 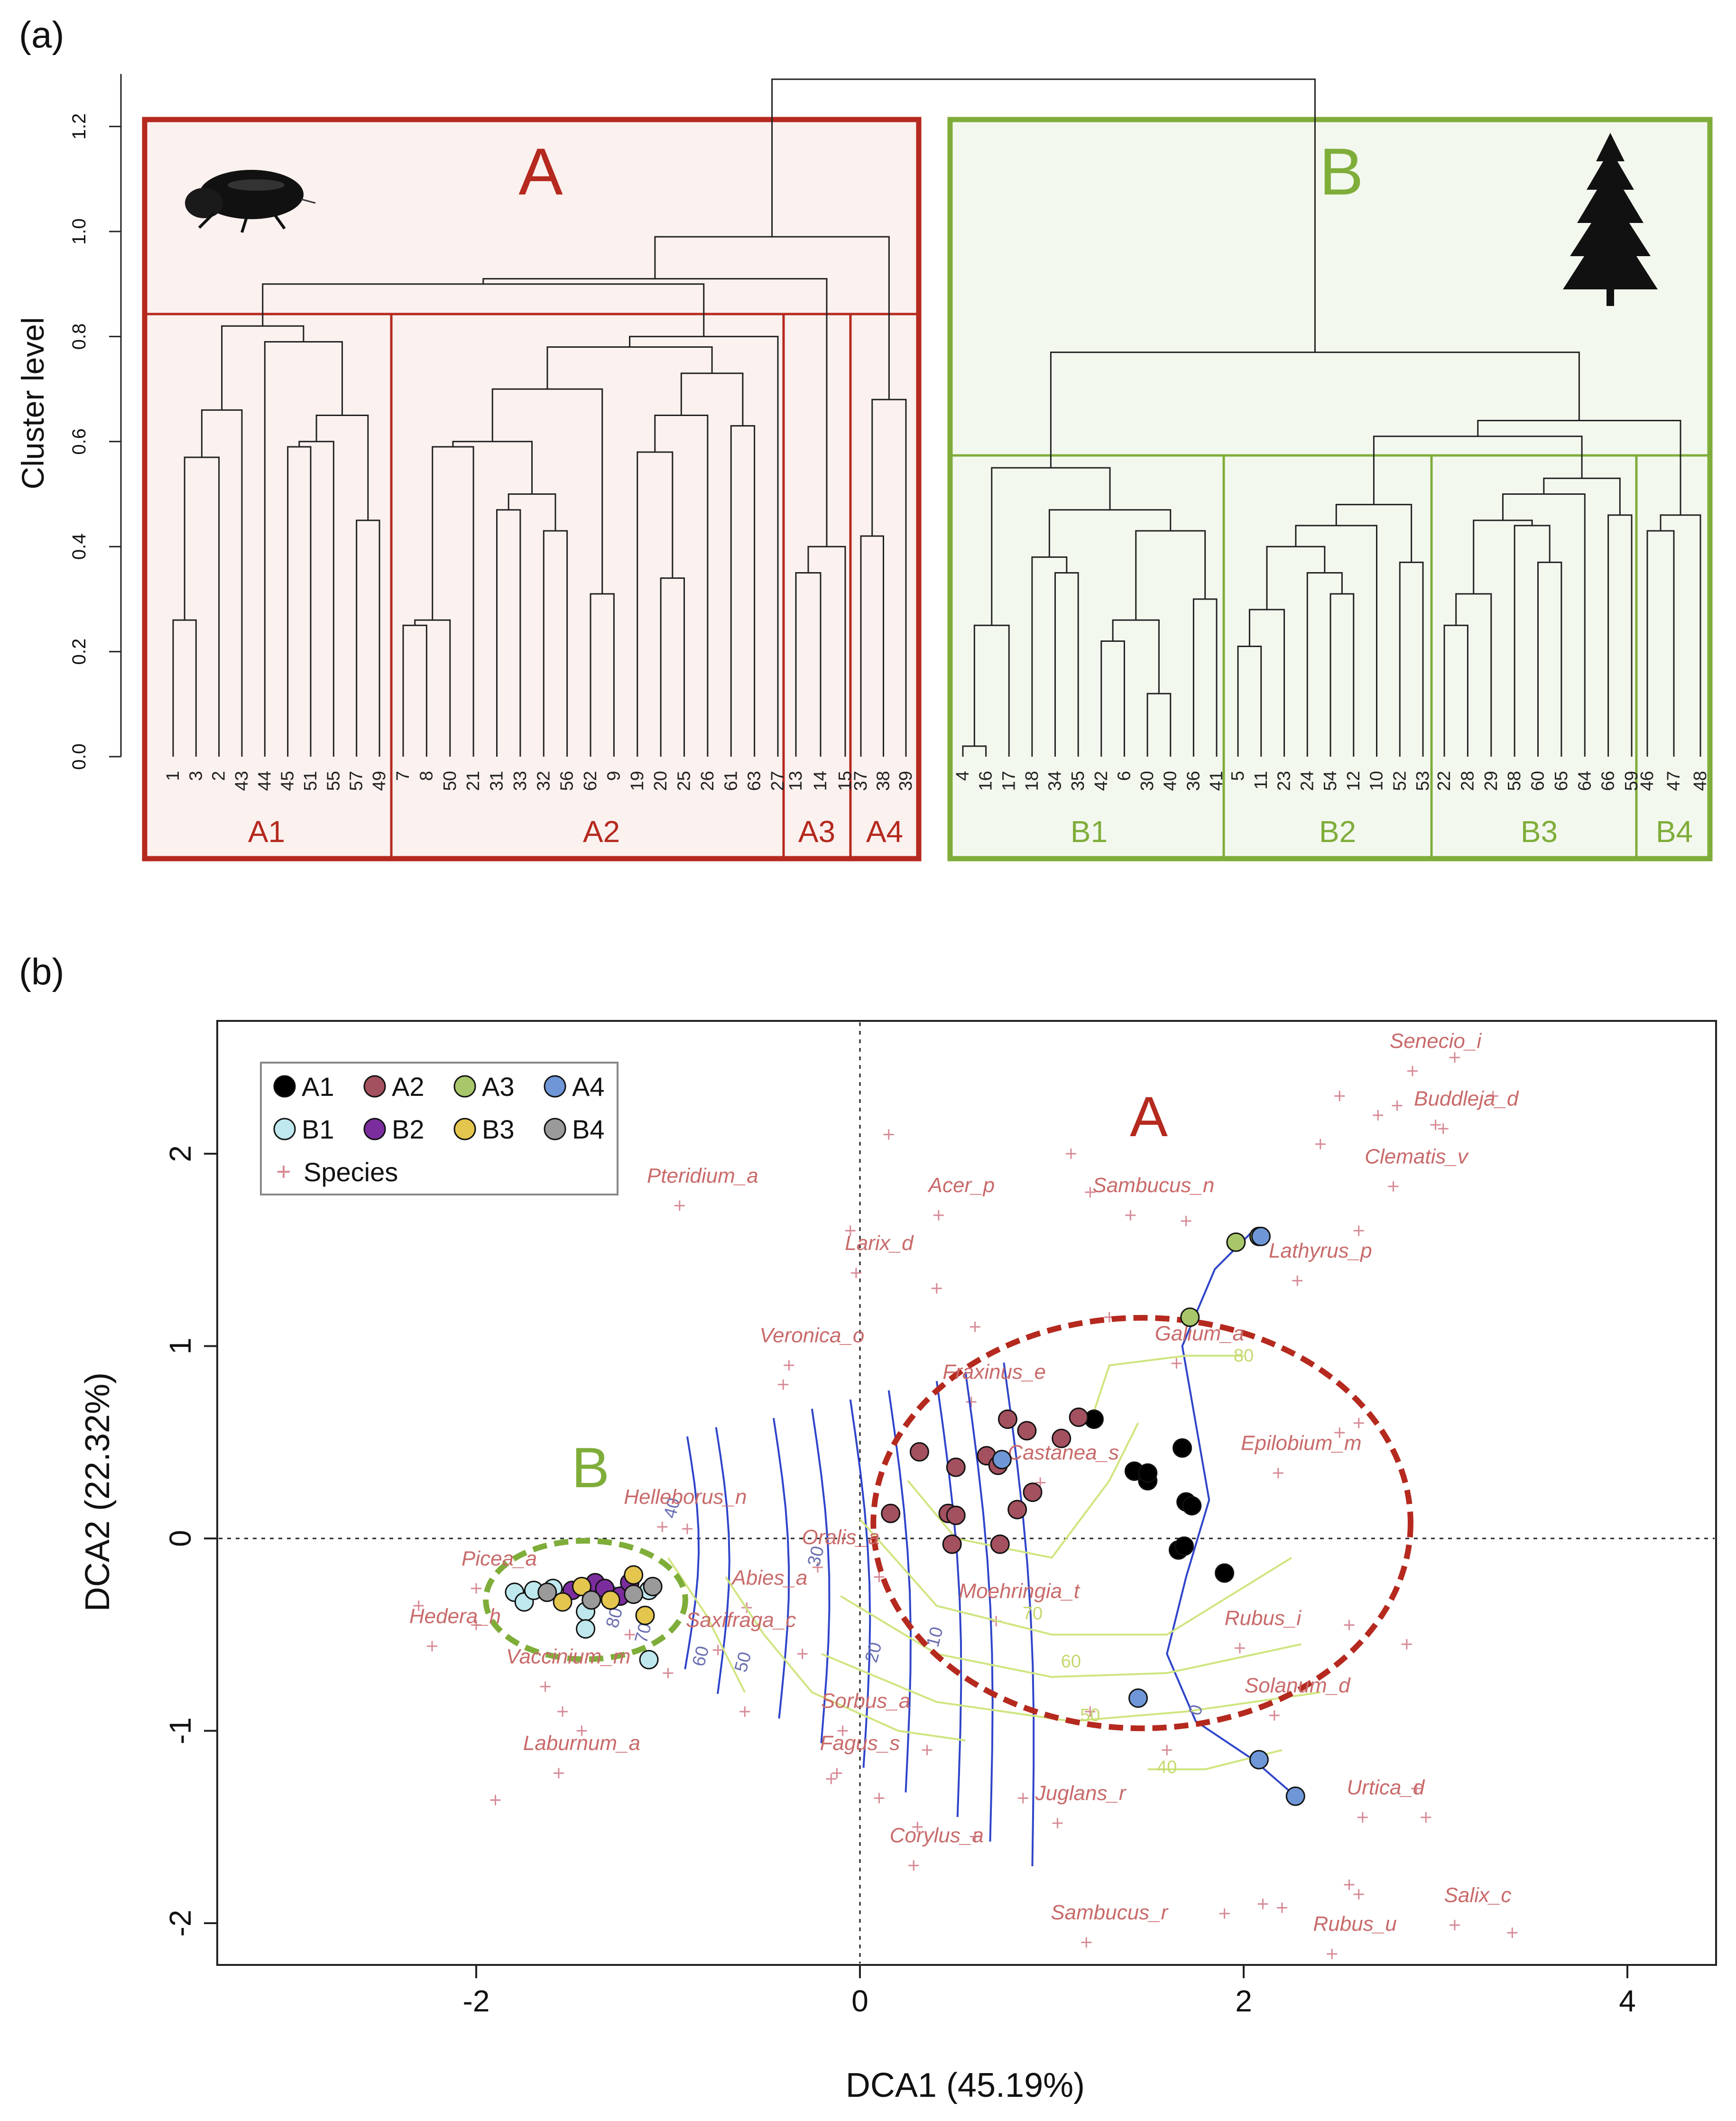 I want to click on species-label: Urtica_d, so click(x=1386, y=1787).